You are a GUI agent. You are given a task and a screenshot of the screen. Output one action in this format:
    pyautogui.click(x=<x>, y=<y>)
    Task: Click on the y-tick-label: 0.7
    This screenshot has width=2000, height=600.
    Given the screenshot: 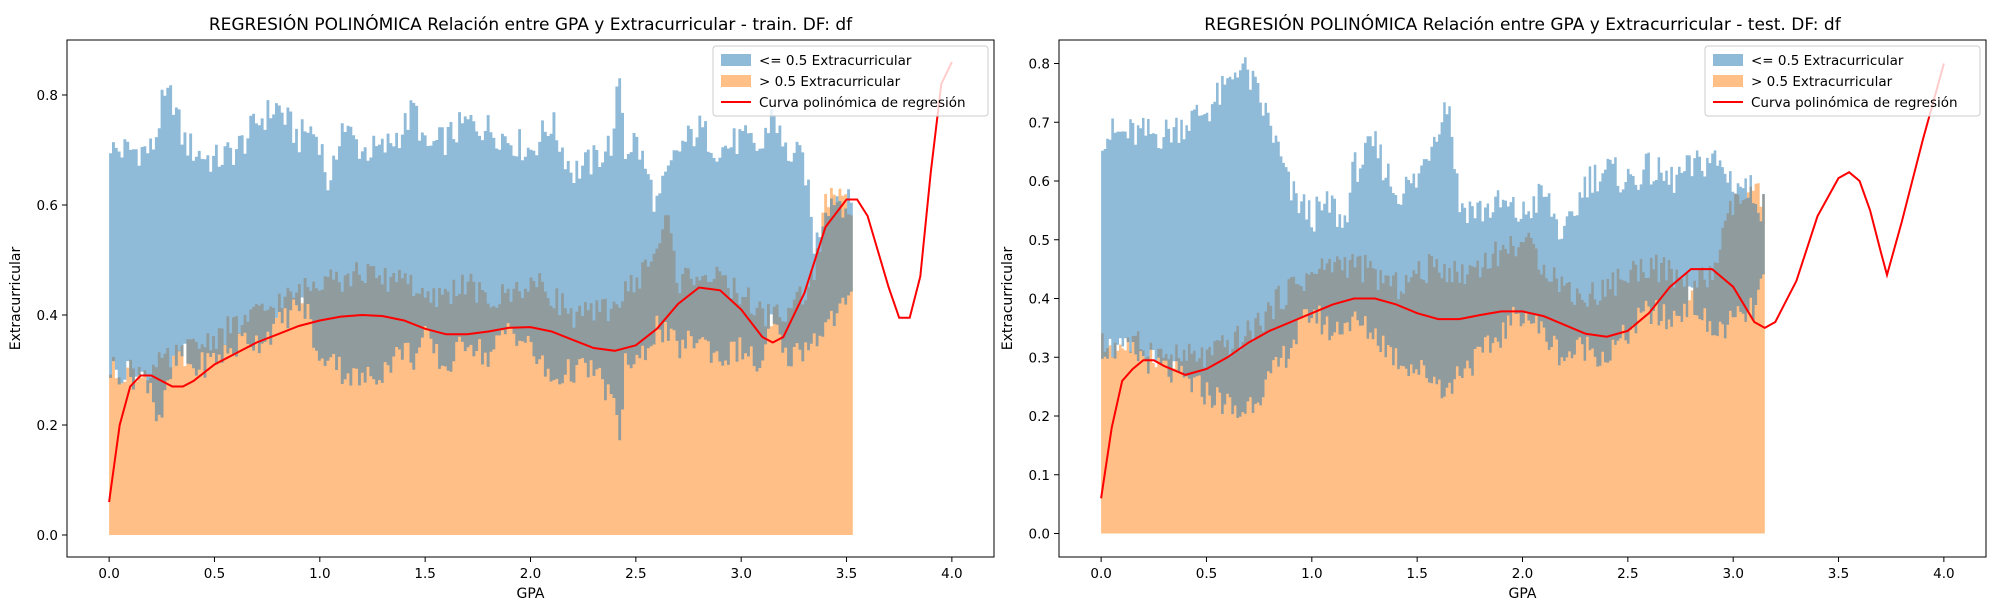 What is the action you would take?
    pyautogui.click(x=1039, y=123)
    